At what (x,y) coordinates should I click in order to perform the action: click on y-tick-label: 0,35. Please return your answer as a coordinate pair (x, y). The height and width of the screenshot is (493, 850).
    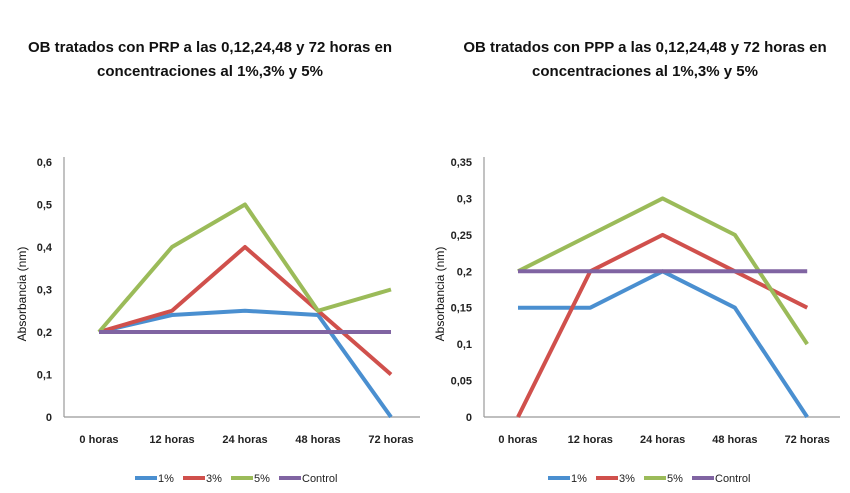
    Looking at the image, I should click on (461, 163).